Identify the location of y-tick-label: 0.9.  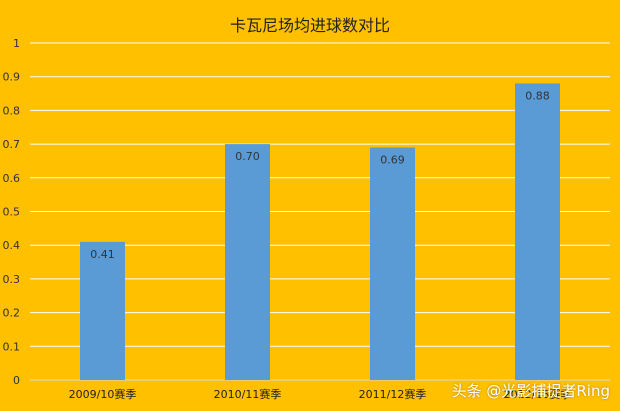
(12, 77).